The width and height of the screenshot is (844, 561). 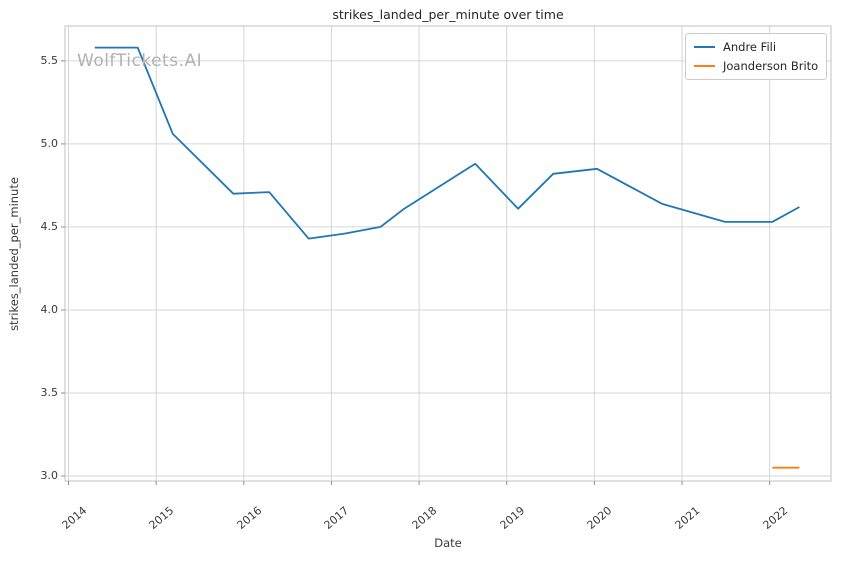 I want to click on chart-title: strikes_landed_per_minute over time, so click(x=448, y=14).